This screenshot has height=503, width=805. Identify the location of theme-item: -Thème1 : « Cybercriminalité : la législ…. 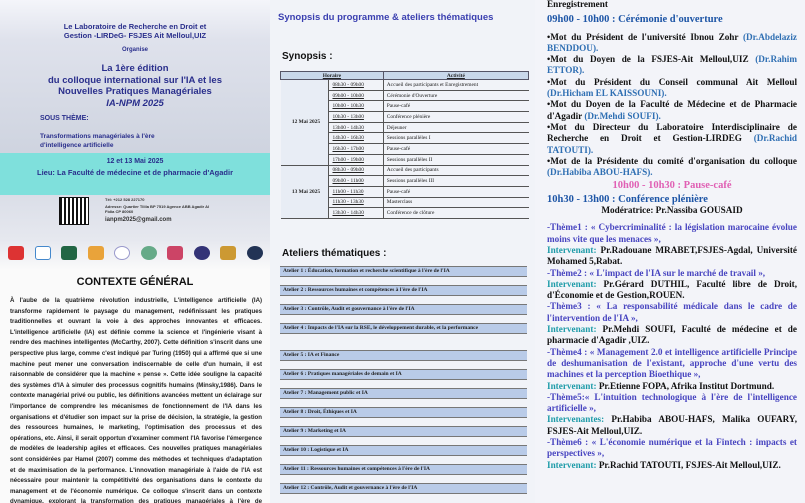
(672, 244).